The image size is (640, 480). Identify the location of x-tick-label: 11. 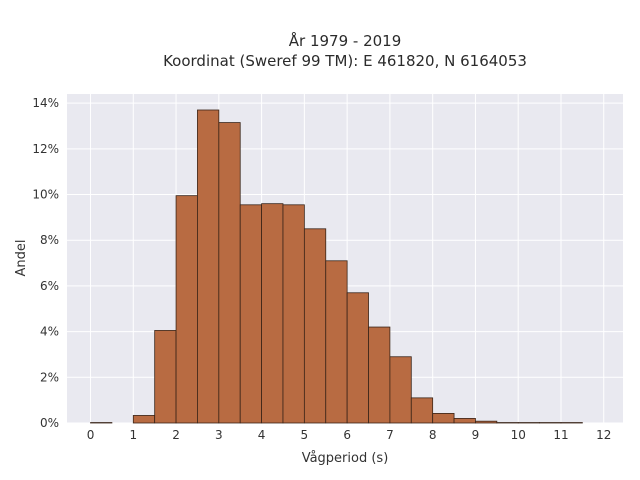
(560, 435).